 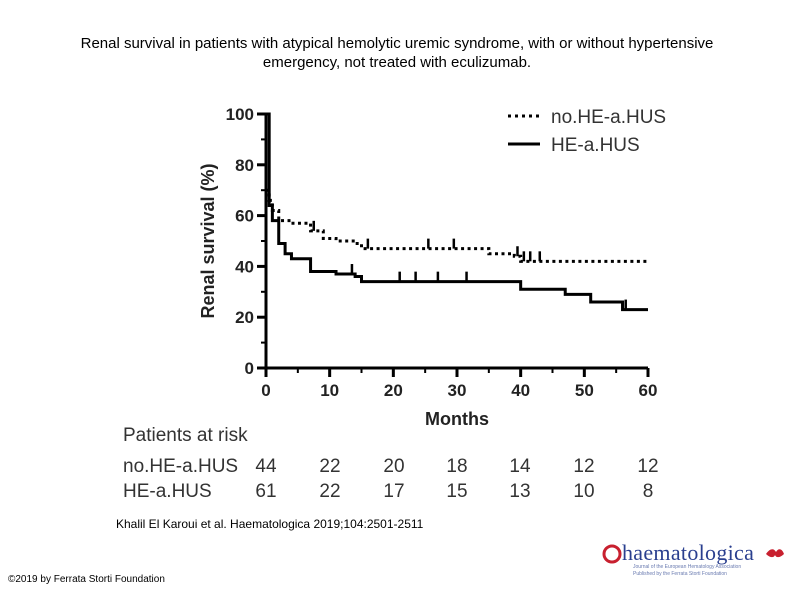 What do you see at coordinates (266, 491) in the screenshot?
I see `risk-count: 61` at bounding box center [266, 491].